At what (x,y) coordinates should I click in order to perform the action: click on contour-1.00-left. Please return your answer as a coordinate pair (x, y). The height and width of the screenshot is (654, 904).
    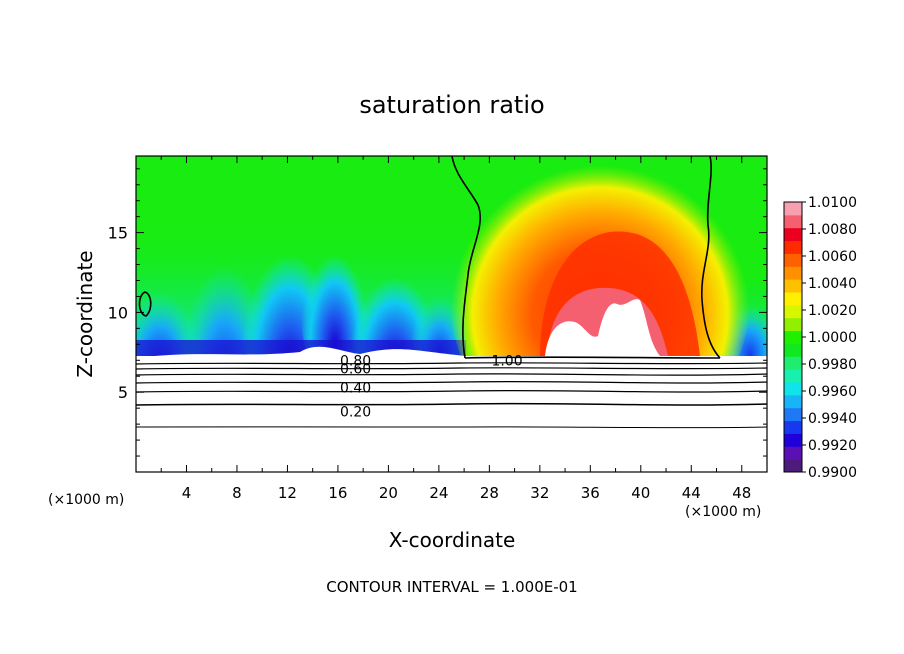
    Looking at the image, I should click on (466, 257).